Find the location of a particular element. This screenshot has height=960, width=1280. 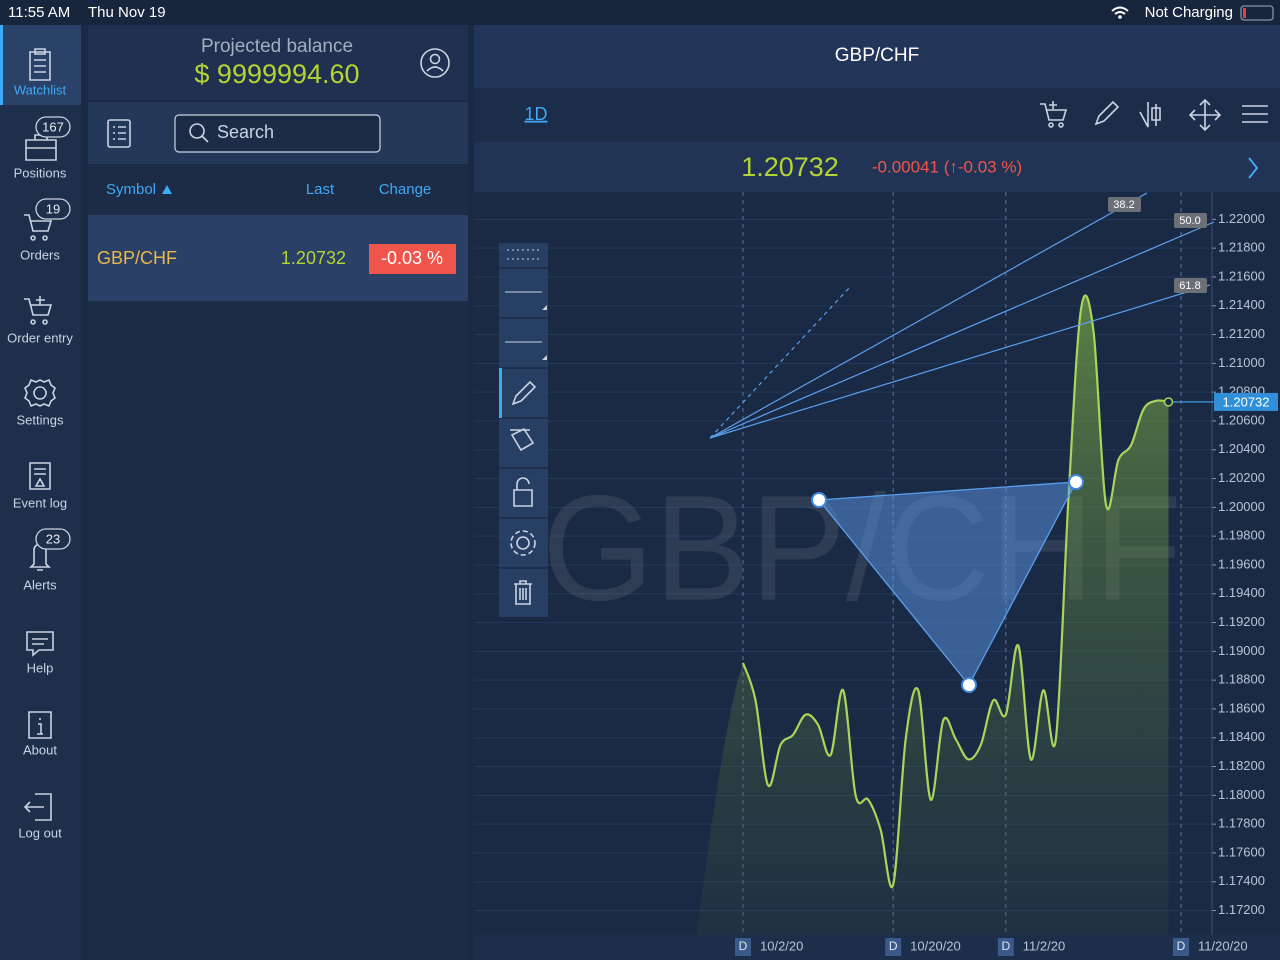

triangle-drawing is located at coordinates (947, 584).